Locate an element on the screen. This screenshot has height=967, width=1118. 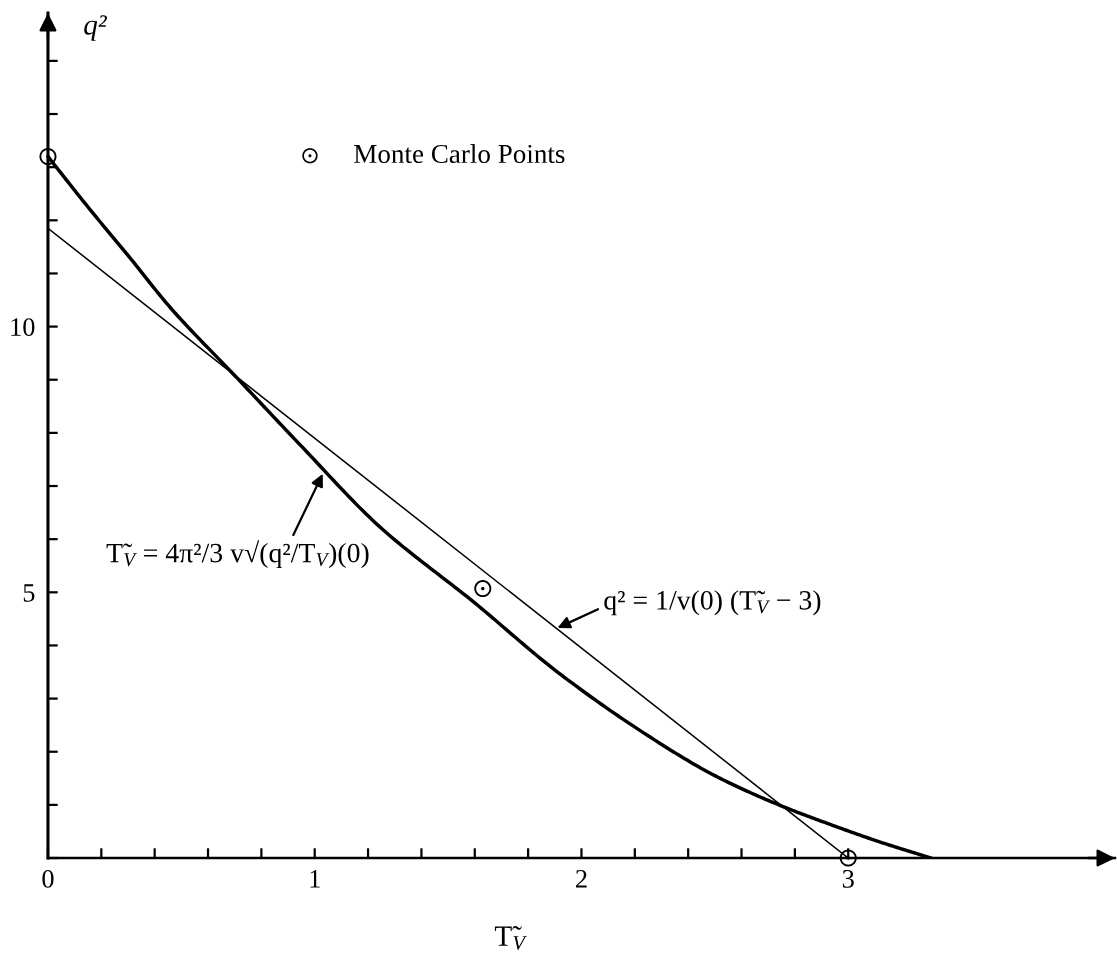
y-tick-label: 5 is located at coordinates (29, 593).